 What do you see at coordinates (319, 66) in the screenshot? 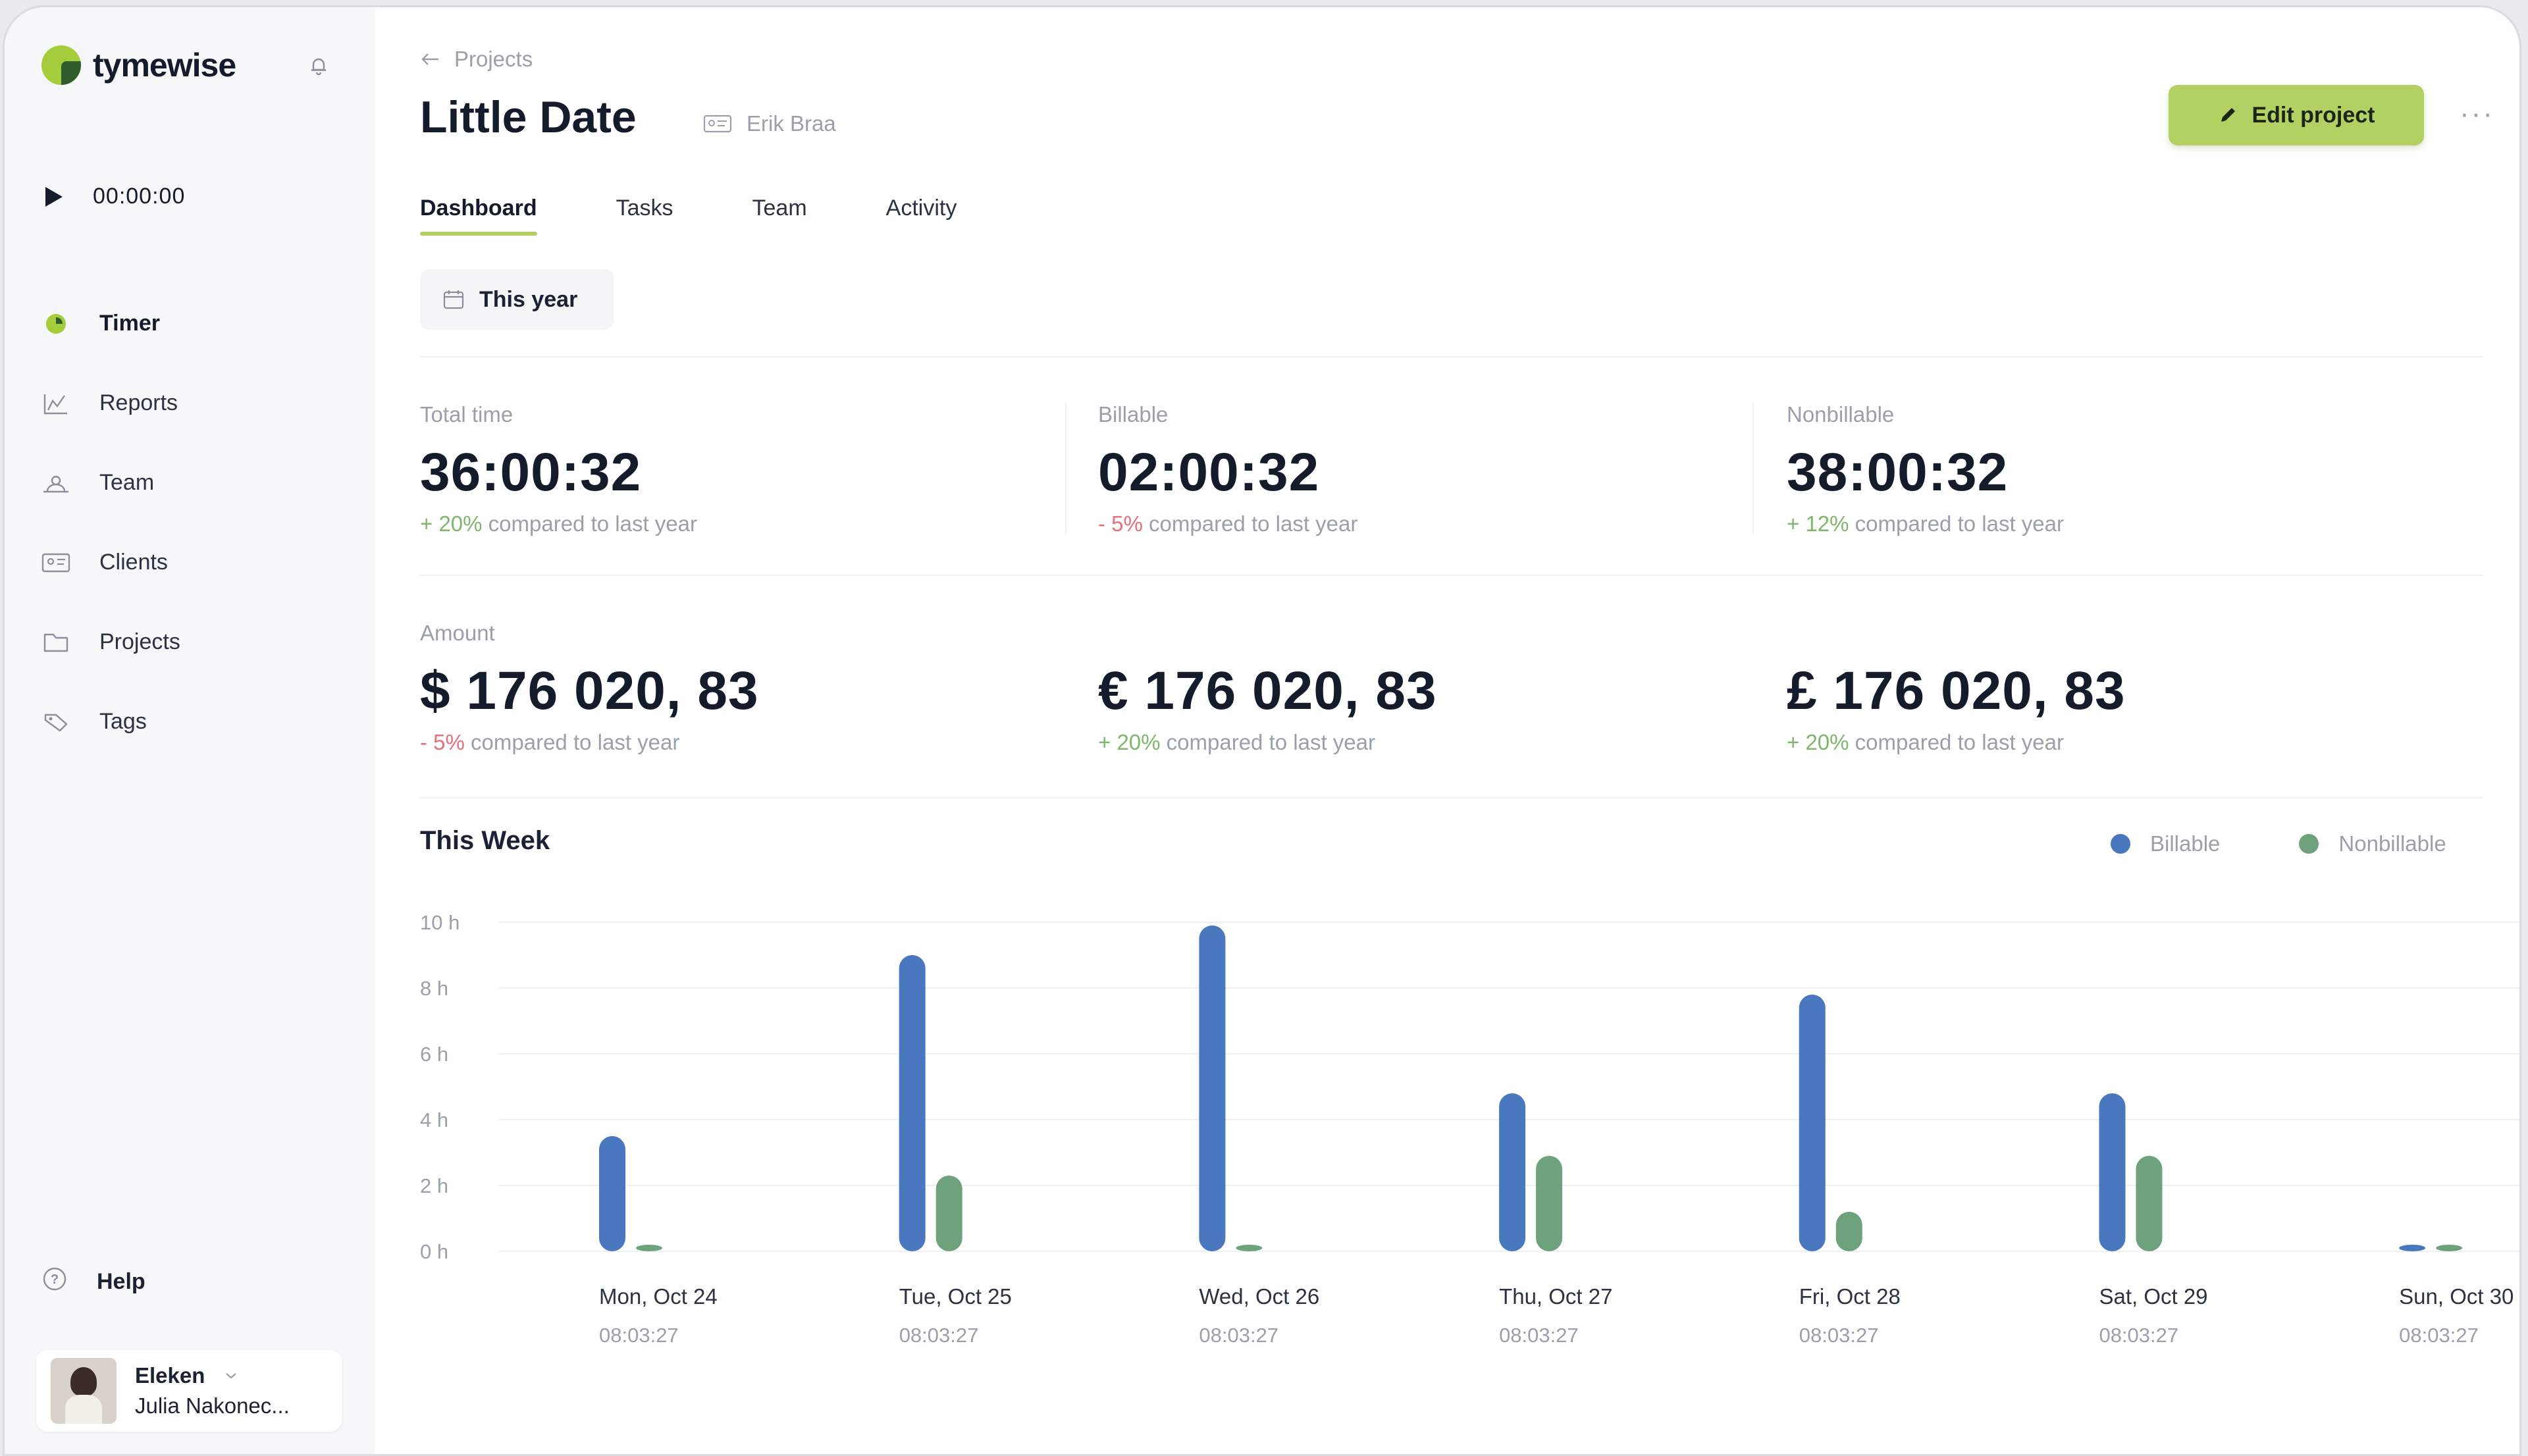
I see `bell-icon` at bounding box center [319, 66].